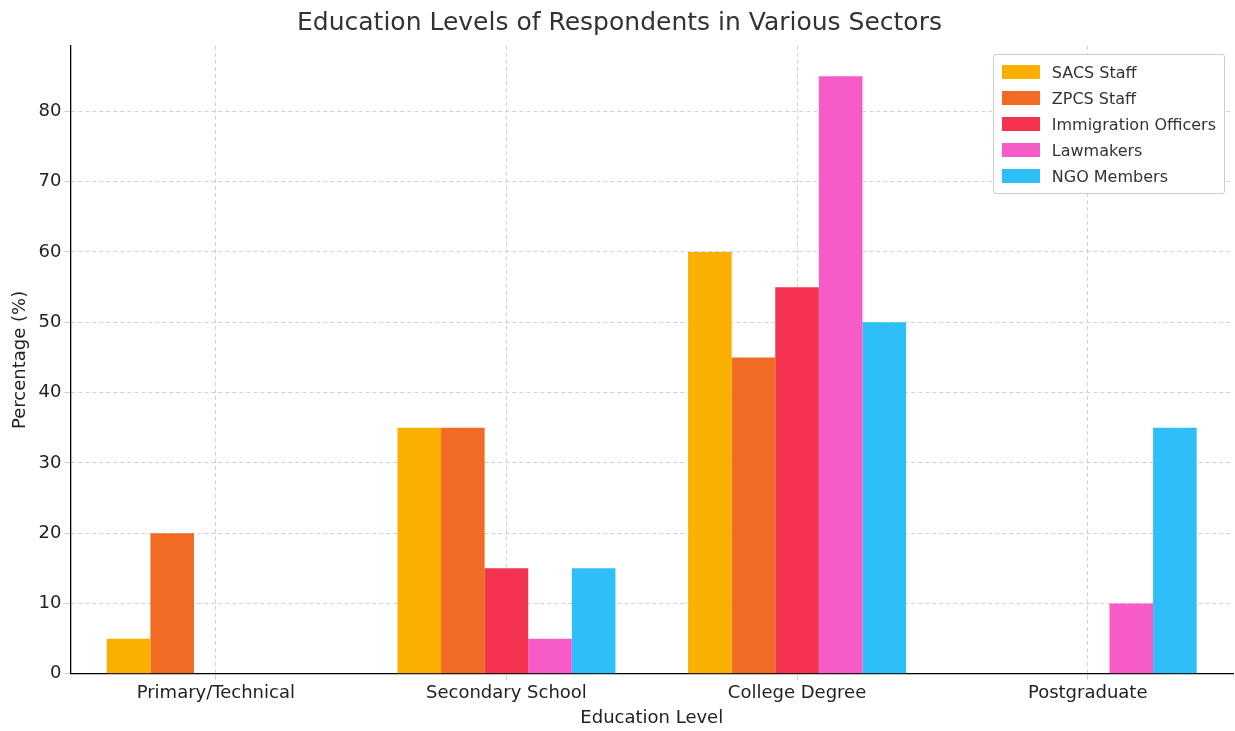 Image resolution: width=1235 pixels, height=731 pixels. I want to click on x-tick-label: Postgraduate, so click(1087, 692).